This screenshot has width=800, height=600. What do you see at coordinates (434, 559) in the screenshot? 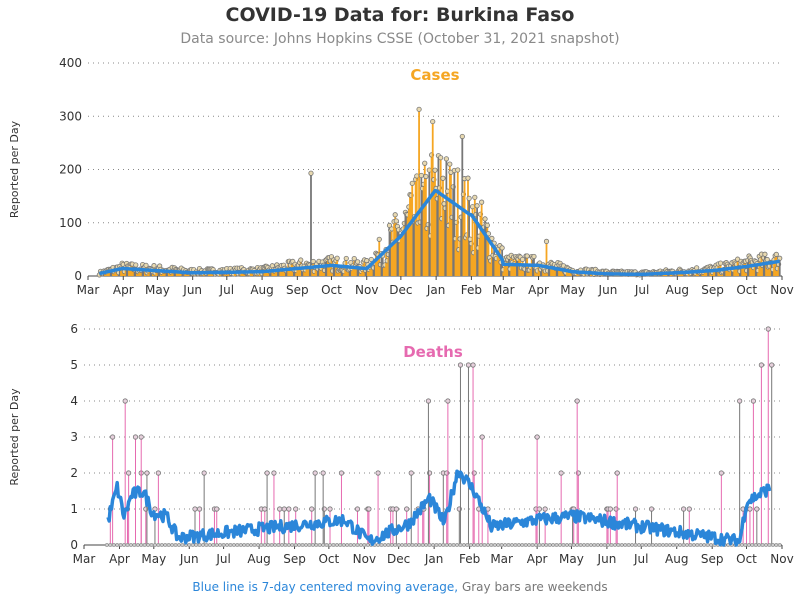
I see `deaths-xtick-label: Jan` at bounding box center [434, 559].